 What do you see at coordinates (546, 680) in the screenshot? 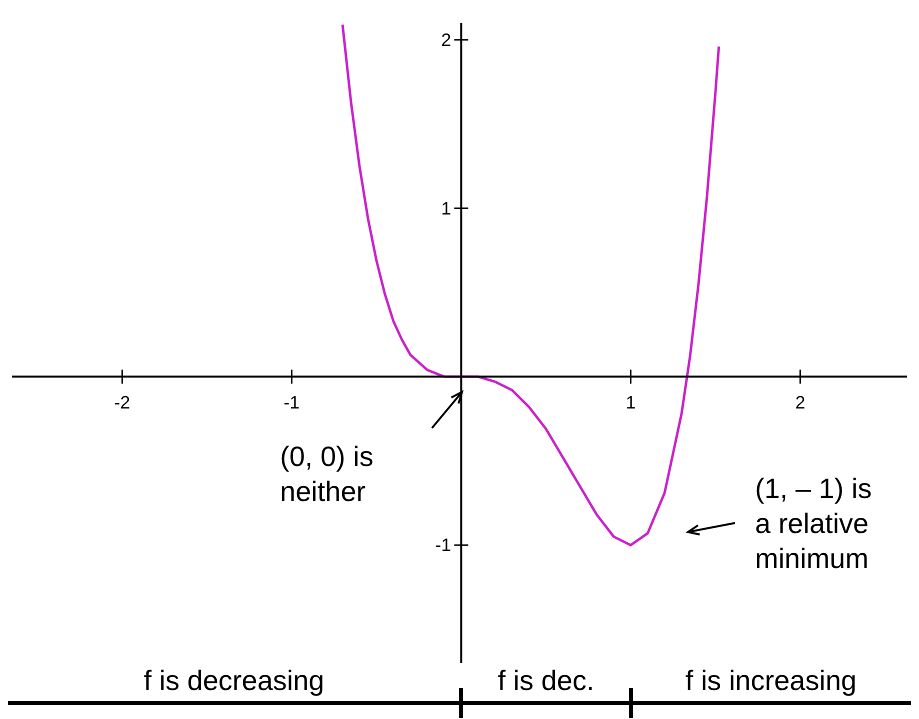
I see `text: f is dec.` at bounding box center [546, 680].